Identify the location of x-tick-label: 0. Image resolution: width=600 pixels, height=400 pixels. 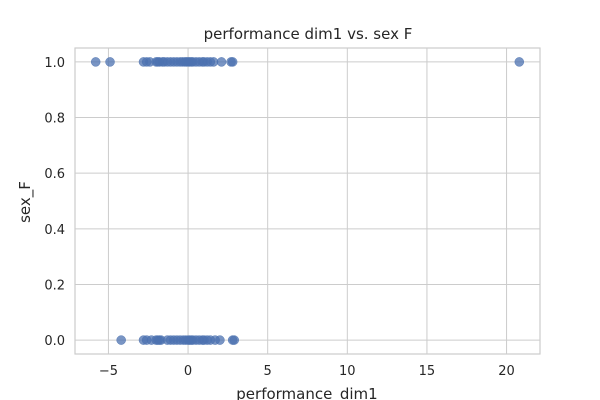
(188, 371).